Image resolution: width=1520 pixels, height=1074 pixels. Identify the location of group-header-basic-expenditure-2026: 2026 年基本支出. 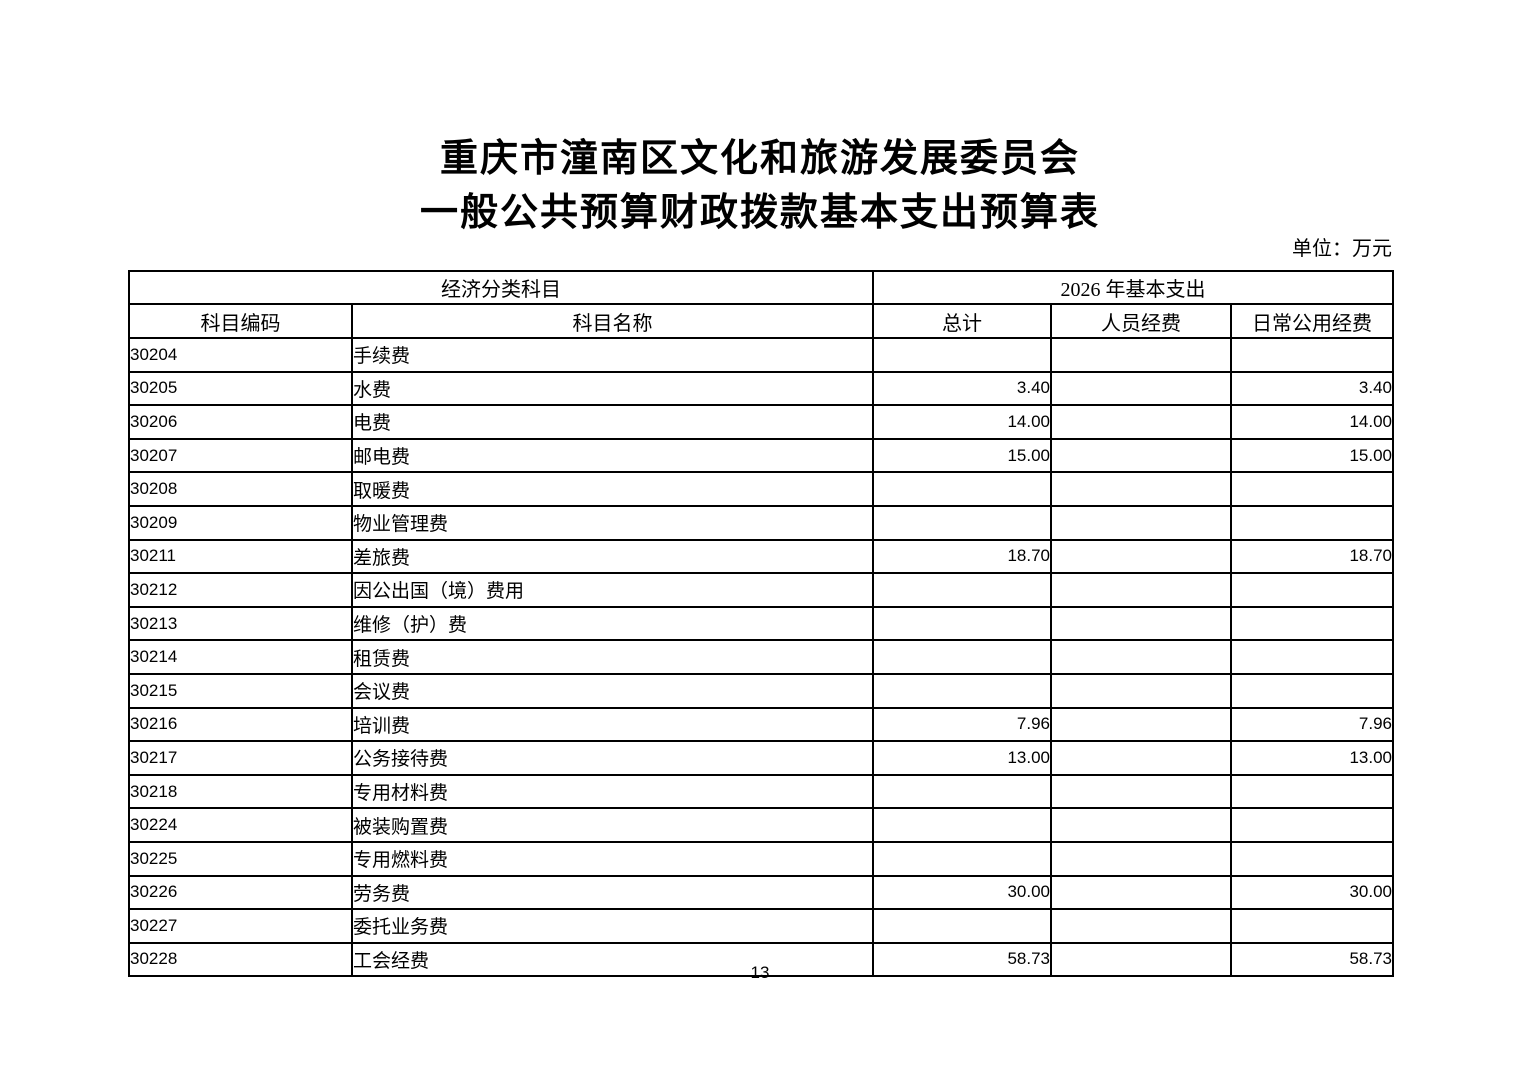
(1133, 287).